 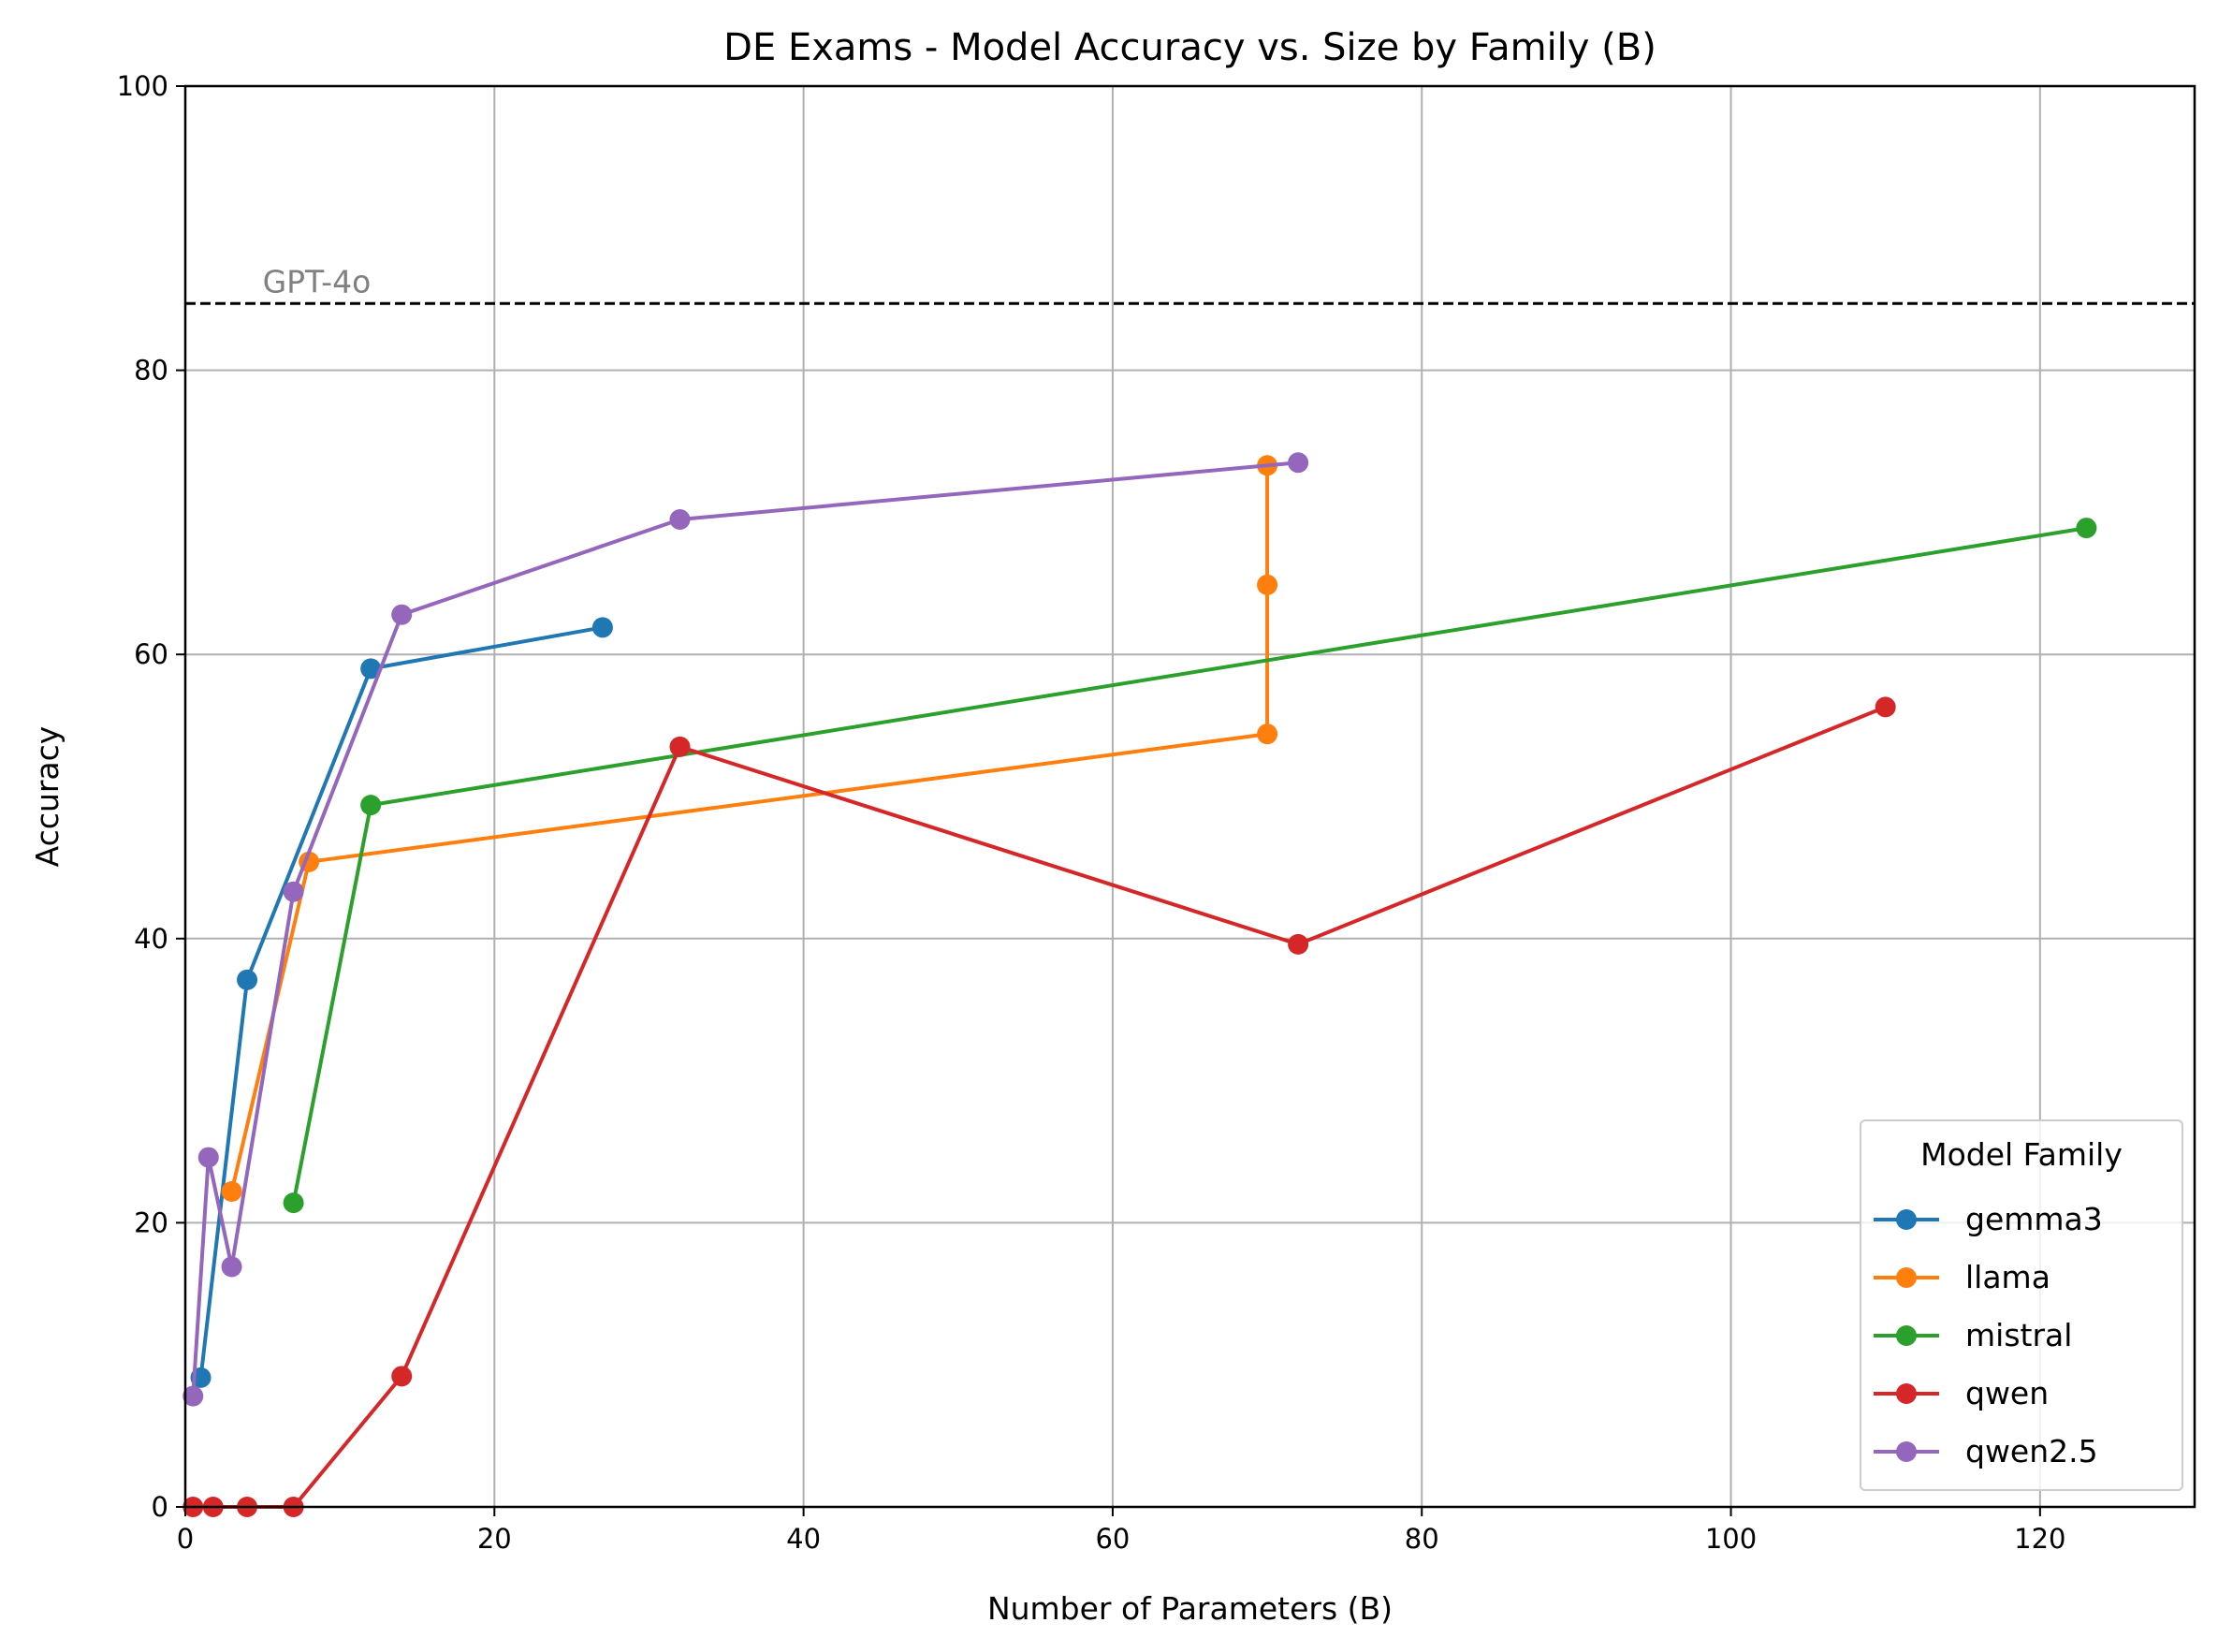 I want to click on legend-entry-qwen2-5: qwen2.5, so click(x=1986, y=1451).